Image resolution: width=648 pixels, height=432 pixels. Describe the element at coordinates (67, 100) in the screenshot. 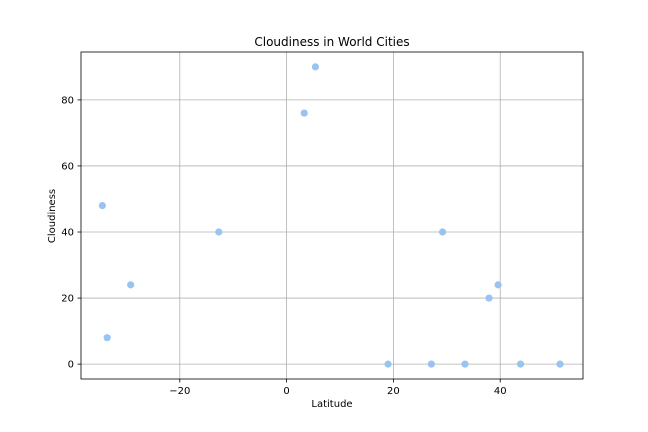

I see `y-tick-label: 80` at that location.